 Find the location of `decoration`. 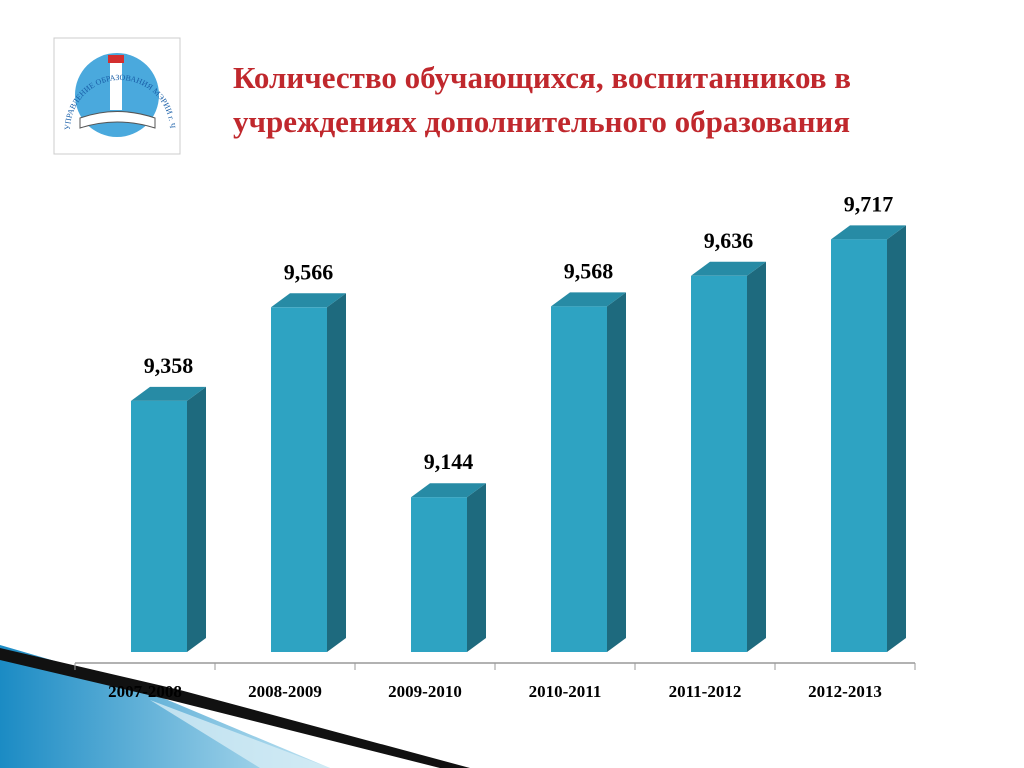

decoration is located at coordinates (235, 706).